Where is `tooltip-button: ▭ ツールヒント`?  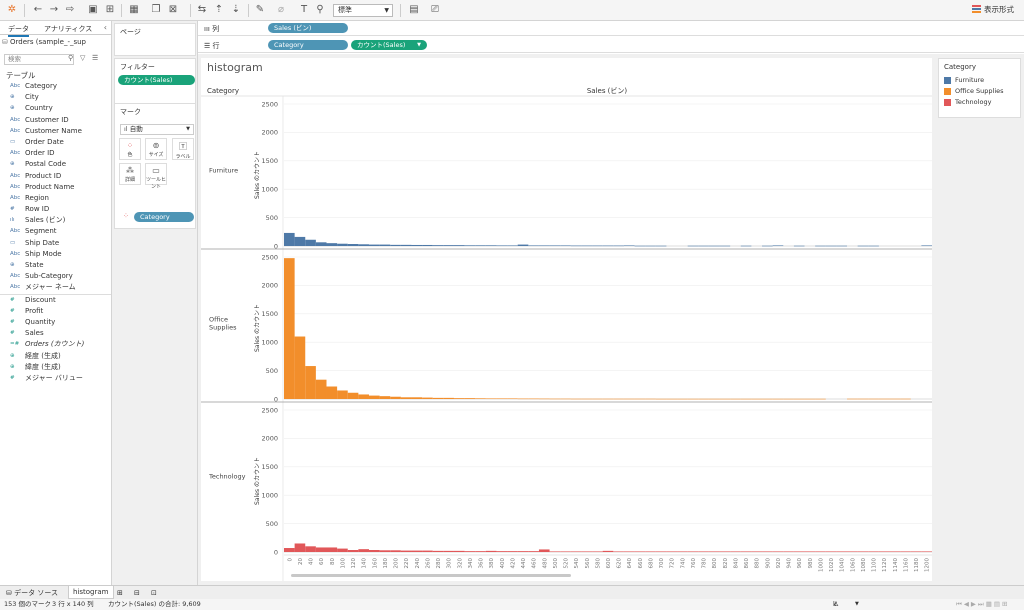
tooltip-button: ▭ ツールヒント is located at coordinates (156, 176).